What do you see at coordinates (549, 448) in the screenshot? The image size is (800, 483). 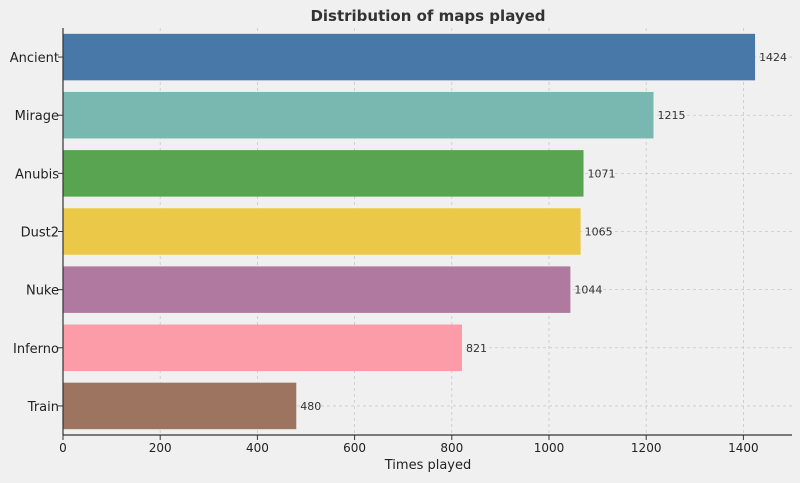 I see `x-tick-label: 1000` at bounding box center [549, 448].